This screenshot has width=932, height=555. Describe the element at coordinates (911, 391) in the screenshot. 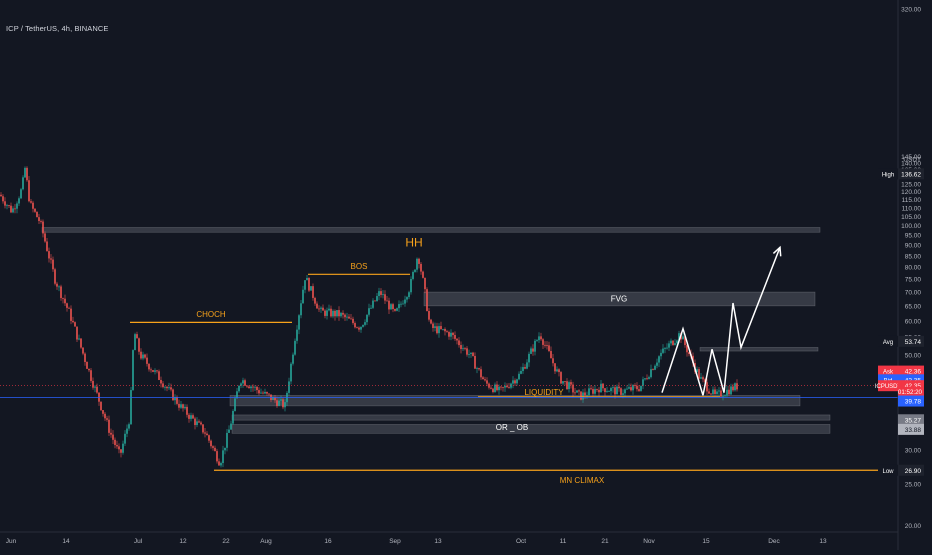

I see `countdown-bg` at that location.